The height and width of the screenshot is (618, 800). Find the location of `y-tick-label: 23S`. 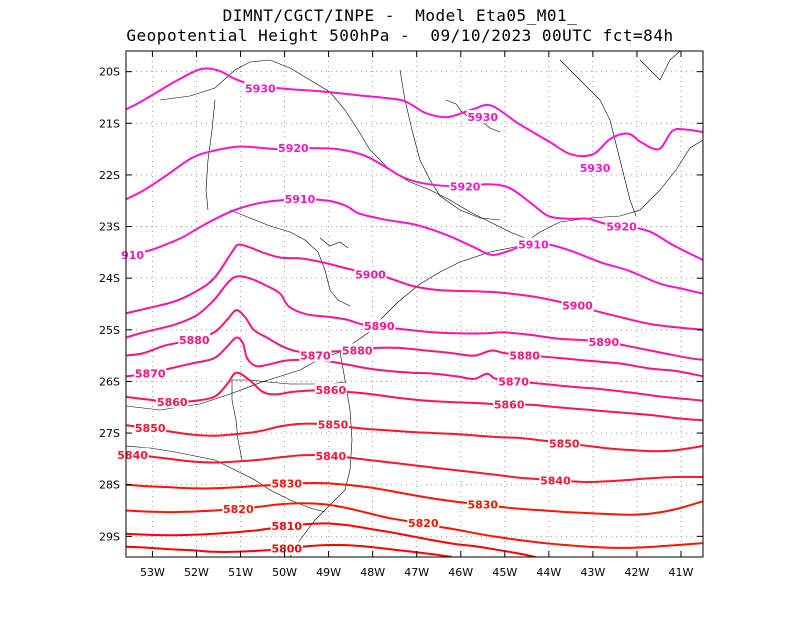

y-tick-label: 23S is located at coordinates (109, 227).